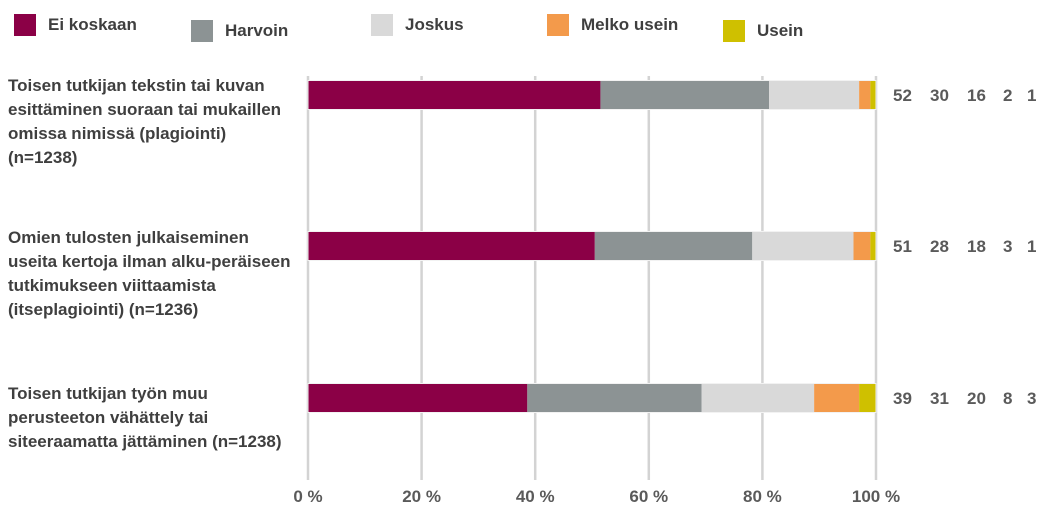 The height and width of the screenshot is (507, 1040). What do you see at coordinates (876, 496) in the screenshot?
I see `x-tick-label: 100 %` at bounding box center [876, 496].